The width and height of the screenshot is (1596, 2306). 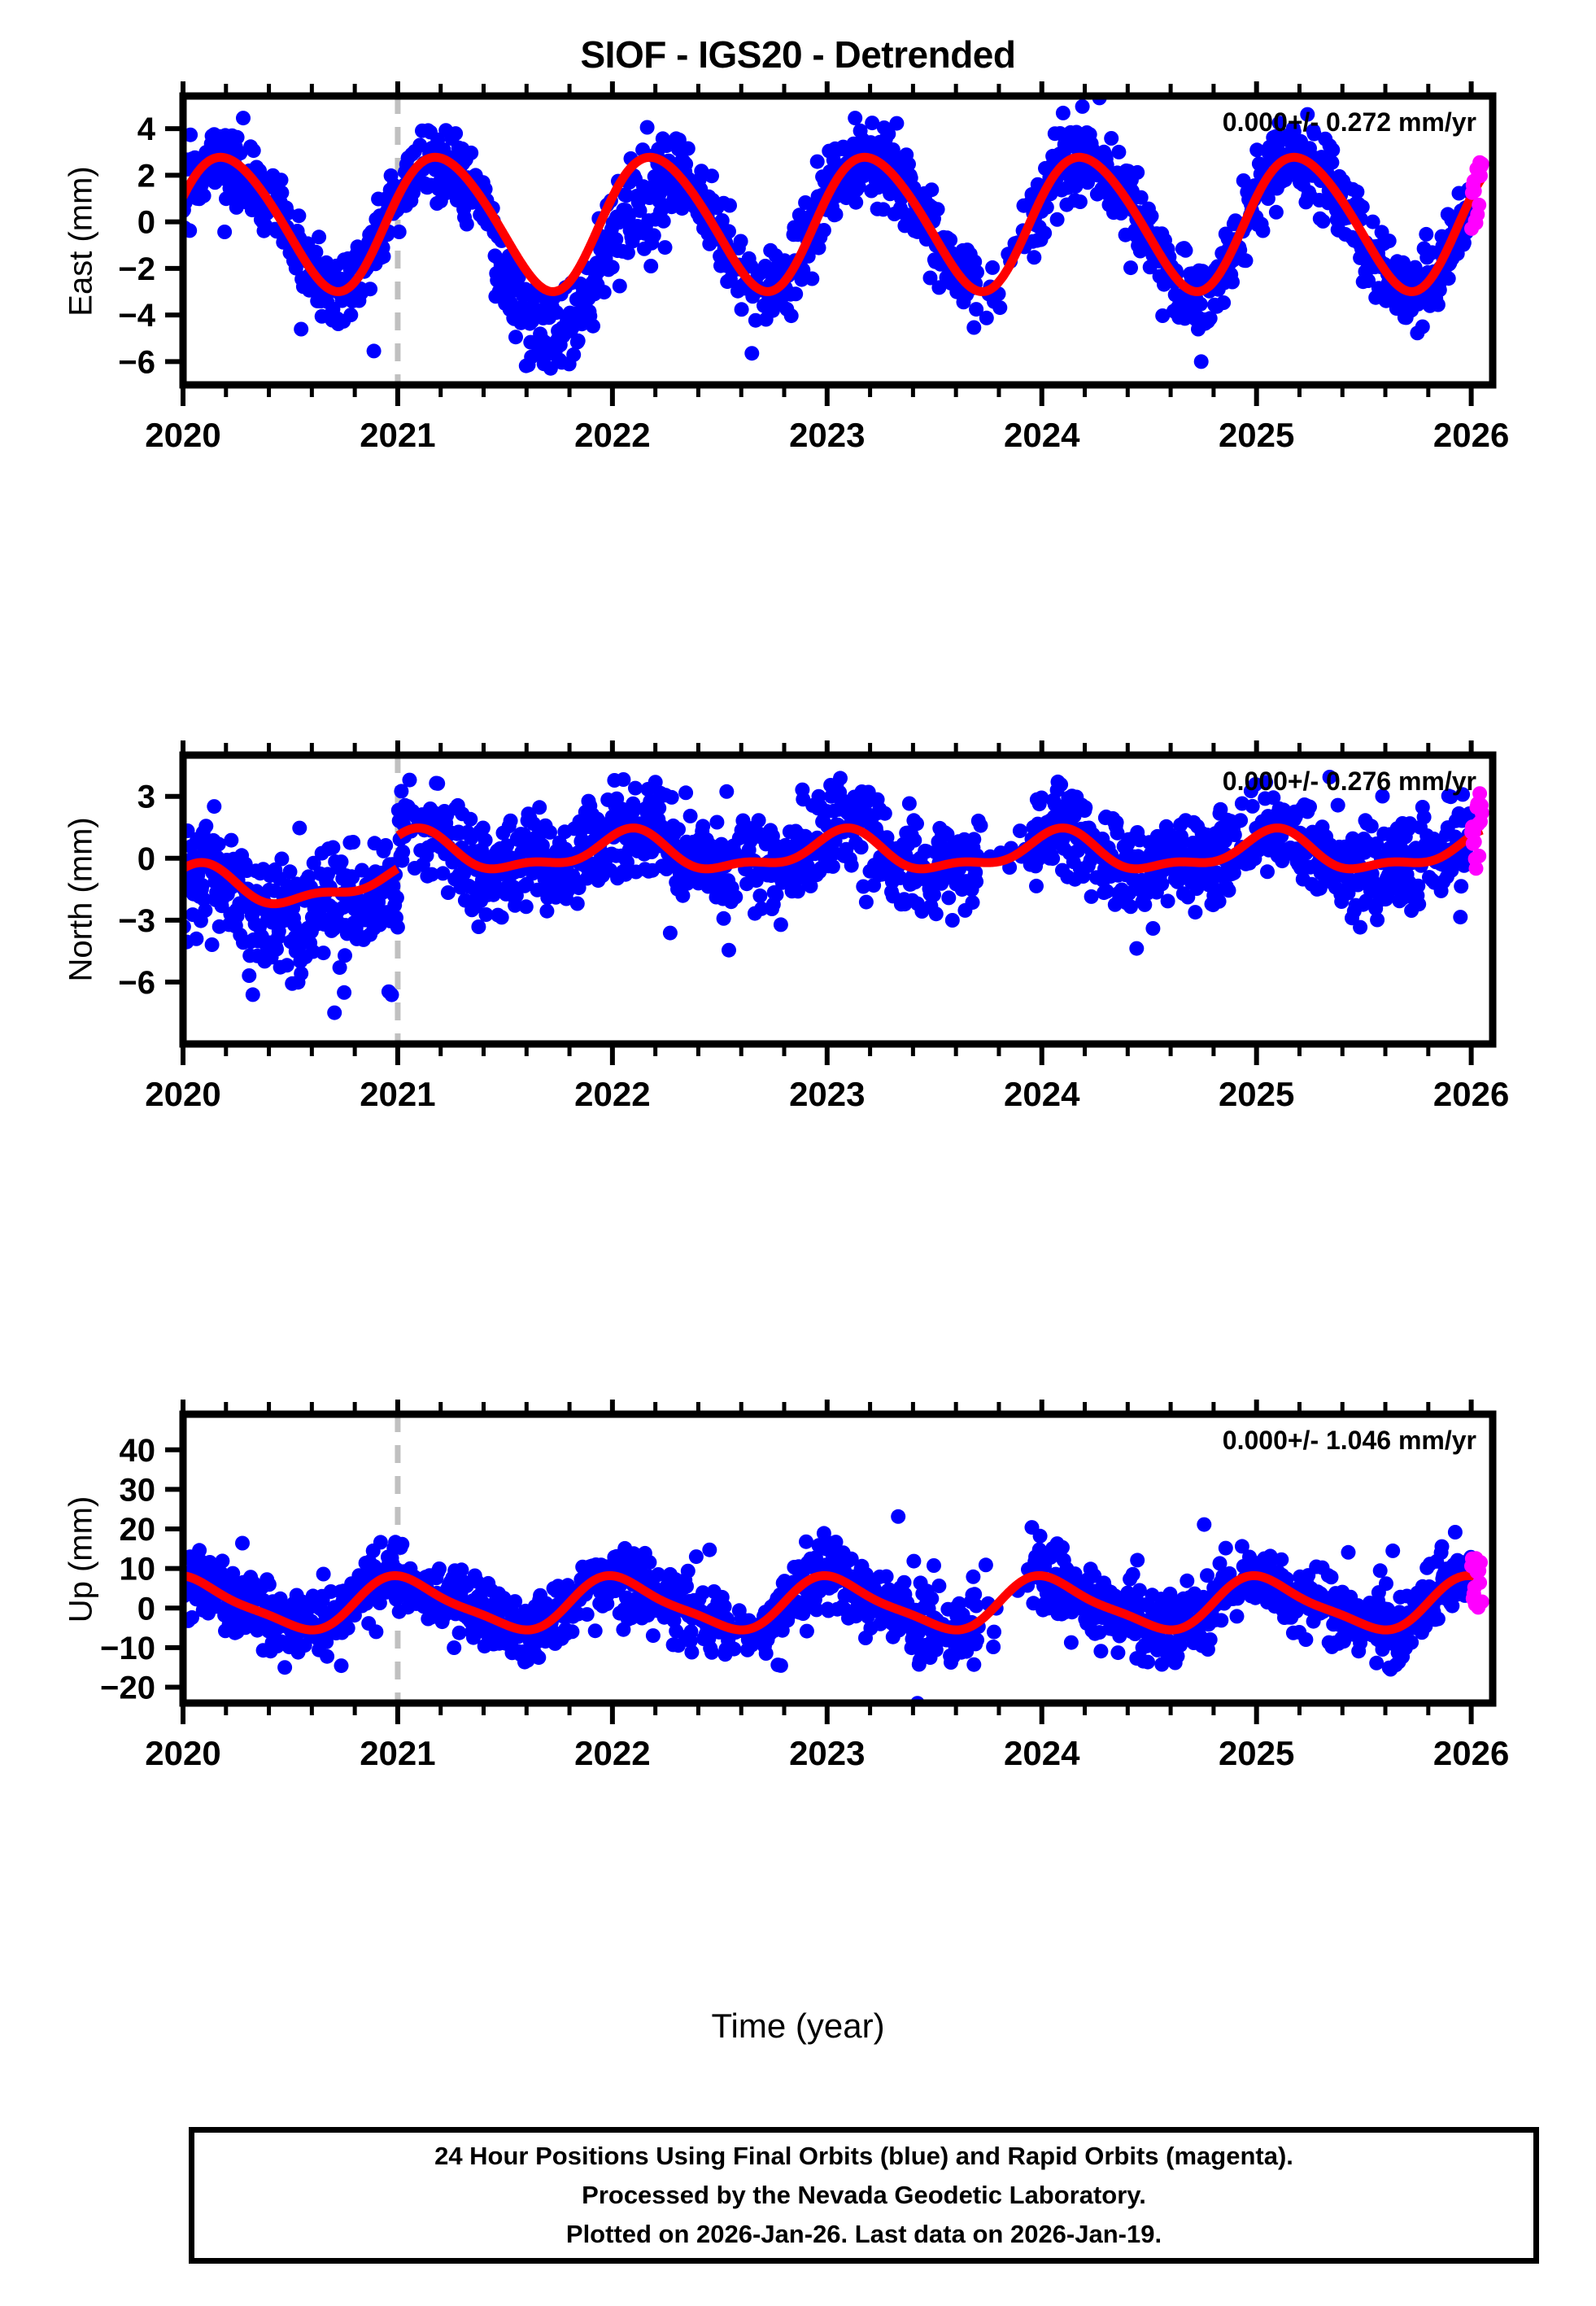 What do you see at coordinates (81, 898) in the screenshot?
I see `axis-label-north: North (mm)` at bounding box center [81, 898].